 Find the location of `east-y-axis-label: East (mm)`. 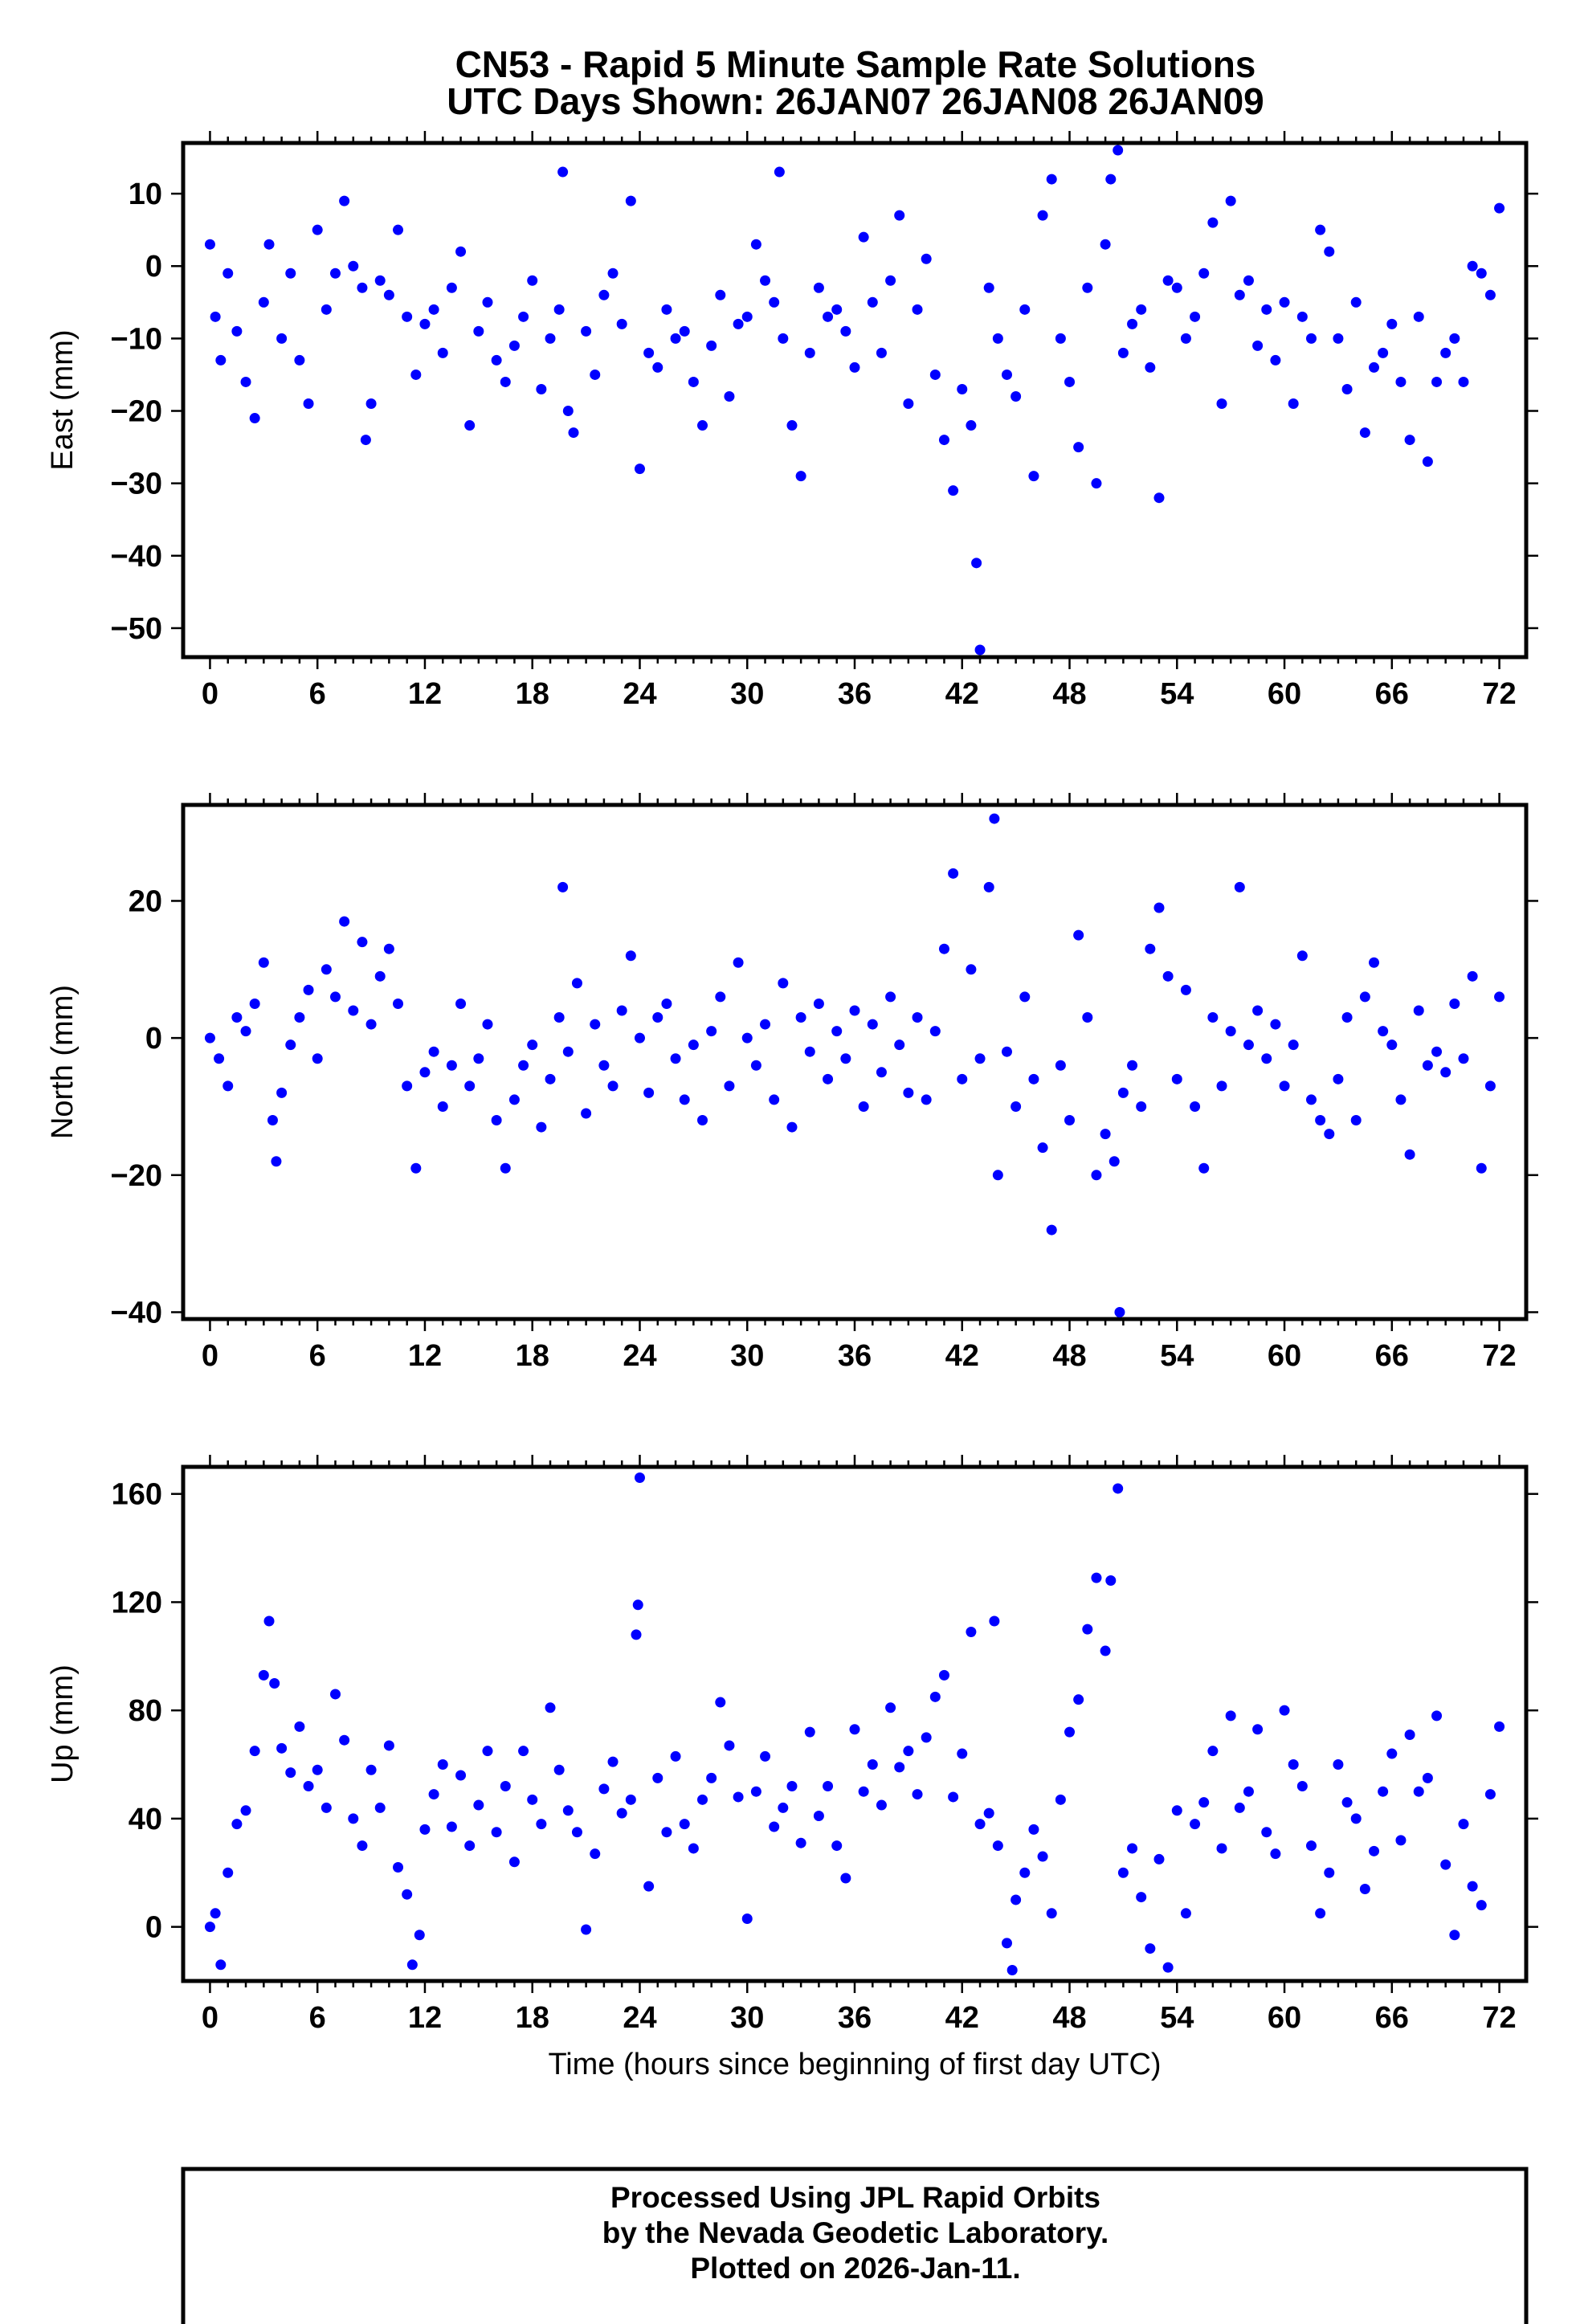

east-y-axis-label: East (mm) is located at coordinates (63, 399).